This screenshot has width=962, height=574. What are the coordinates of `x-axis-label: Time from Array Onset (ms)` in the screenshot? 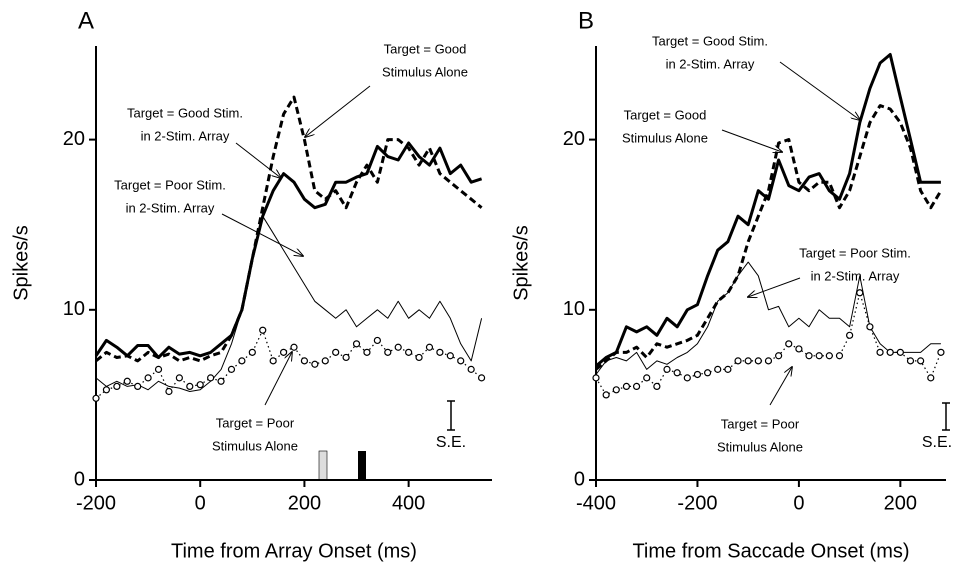 It's located at (294, 551).